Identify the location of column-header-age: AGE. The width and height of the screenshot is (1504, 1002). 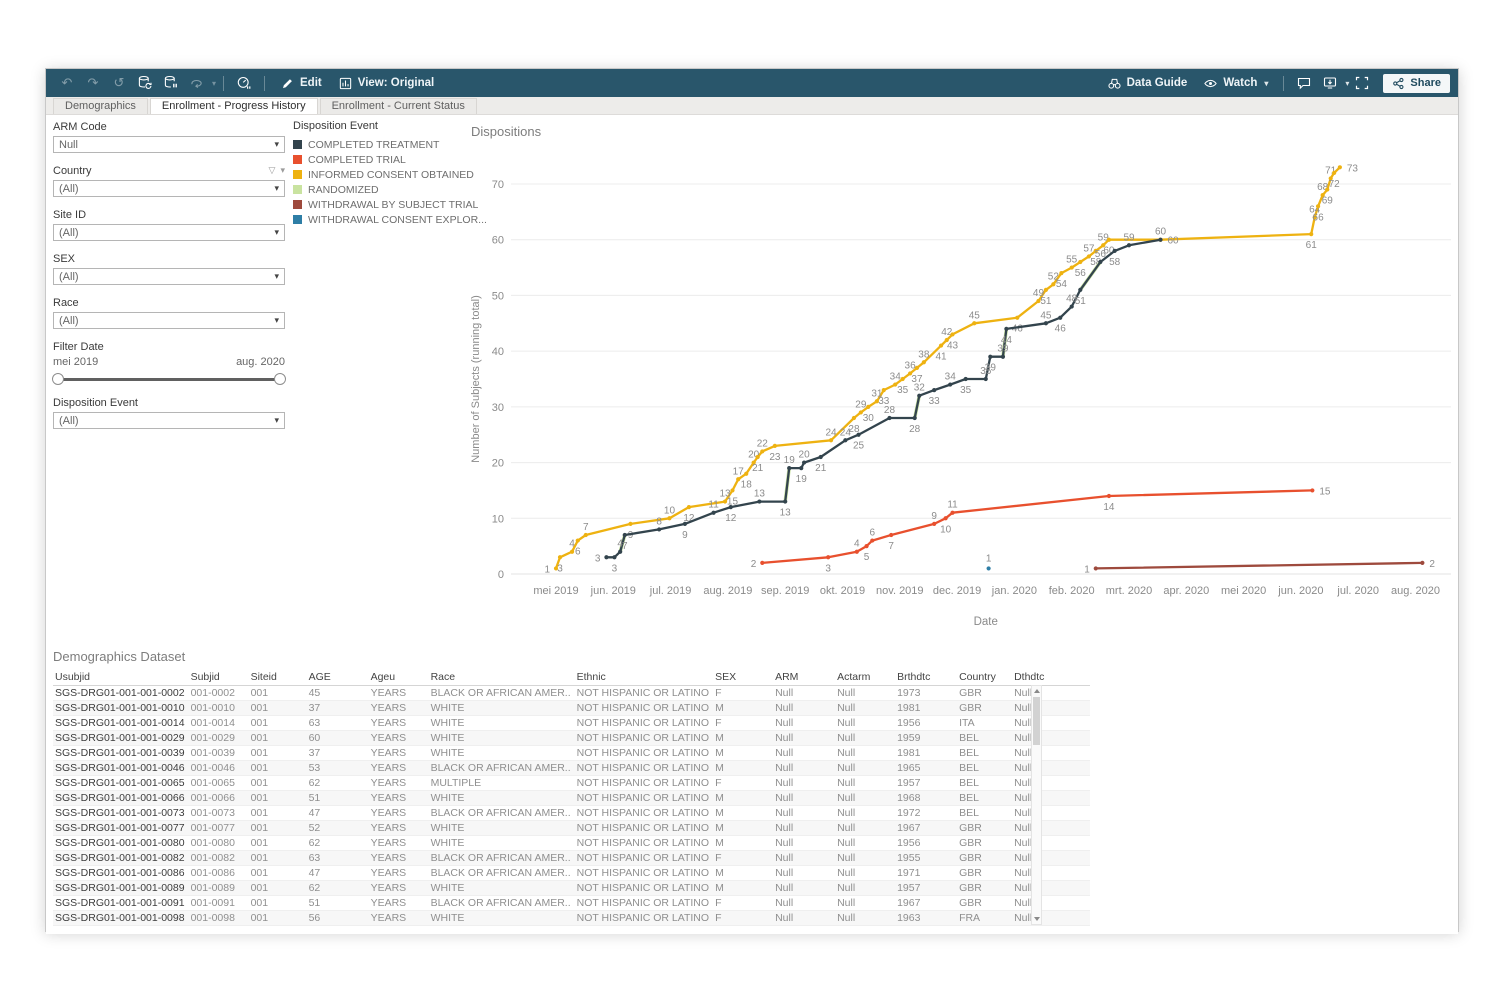
(337, 678).